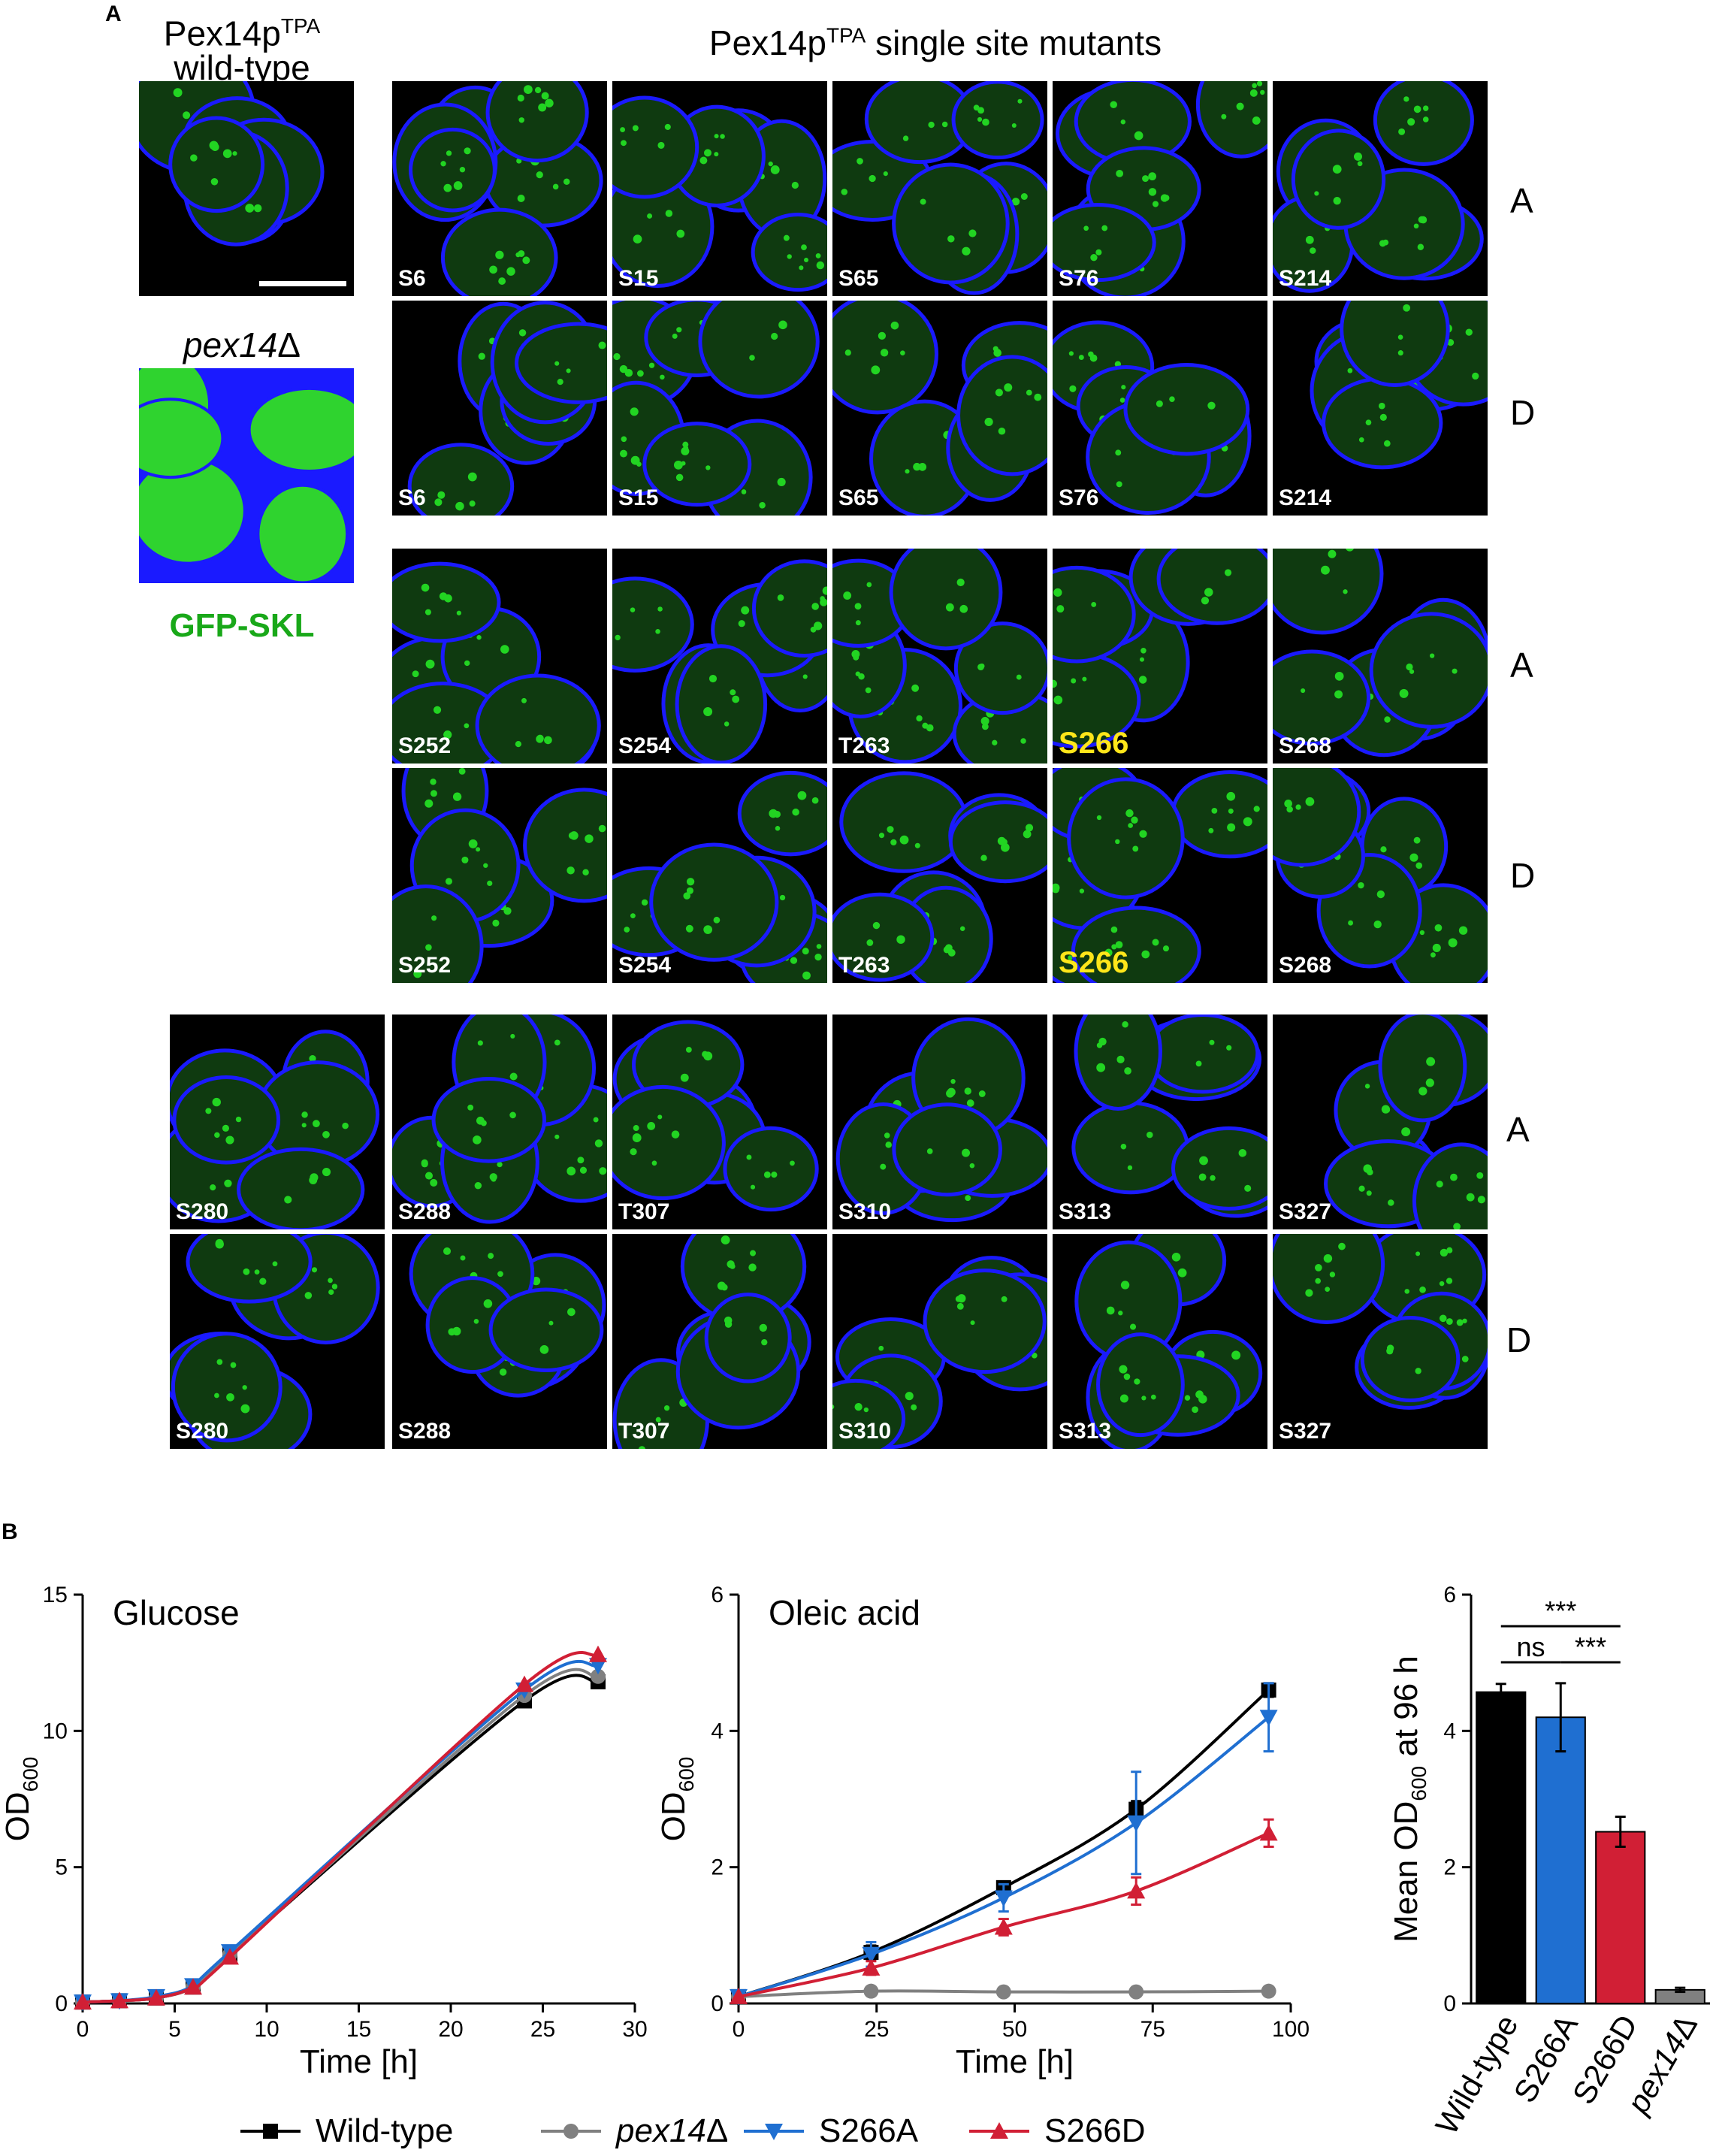 The height and width of the screenshot is (2156, 1716). What do you see at coordinates (242, 625) in the screenshot?
I see `gfp-skl-label: GFP-SKL` at bounding box center [242, 625].